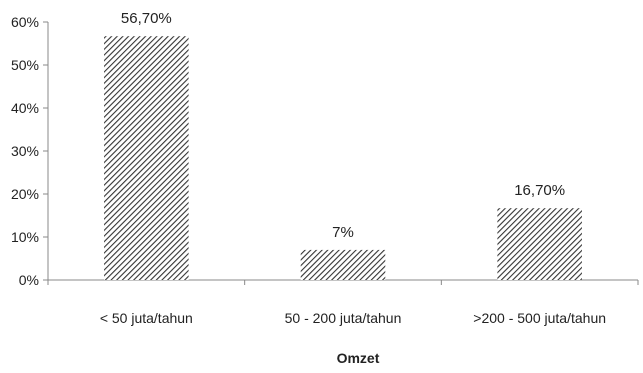 This screenshot has width=643, height=373. I want to click on bar-data-label: 16,70%, so click(539, 190).